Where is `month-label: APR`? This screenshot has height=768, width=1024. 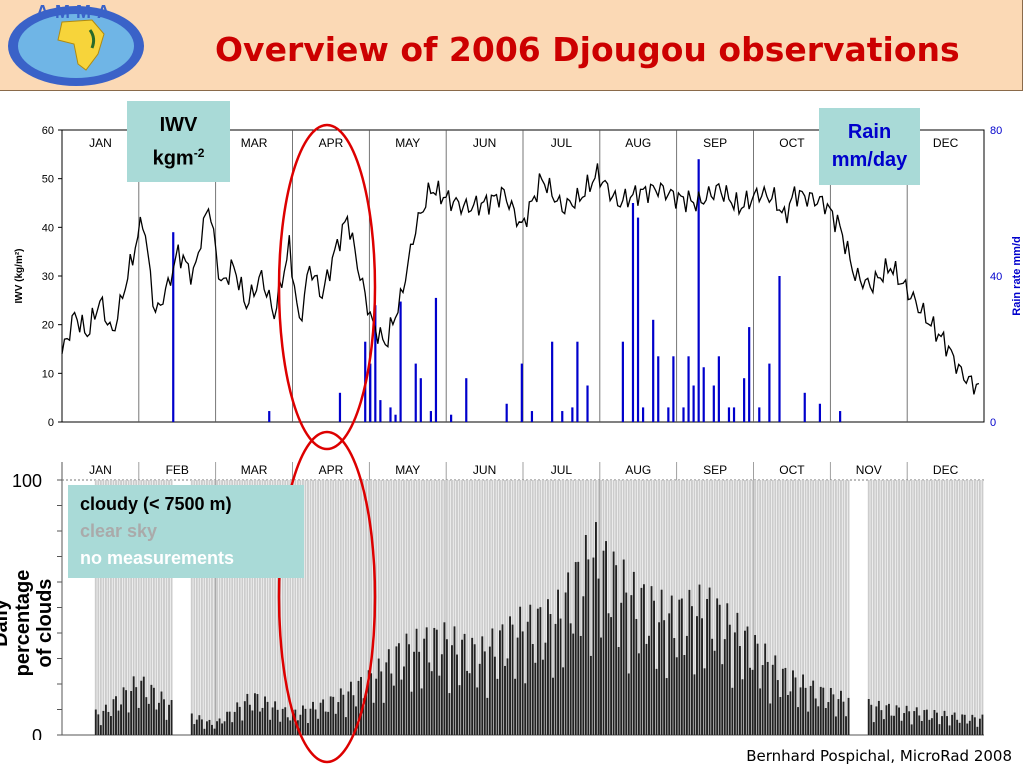
month-label: APR is located at coordinates (331, 470).